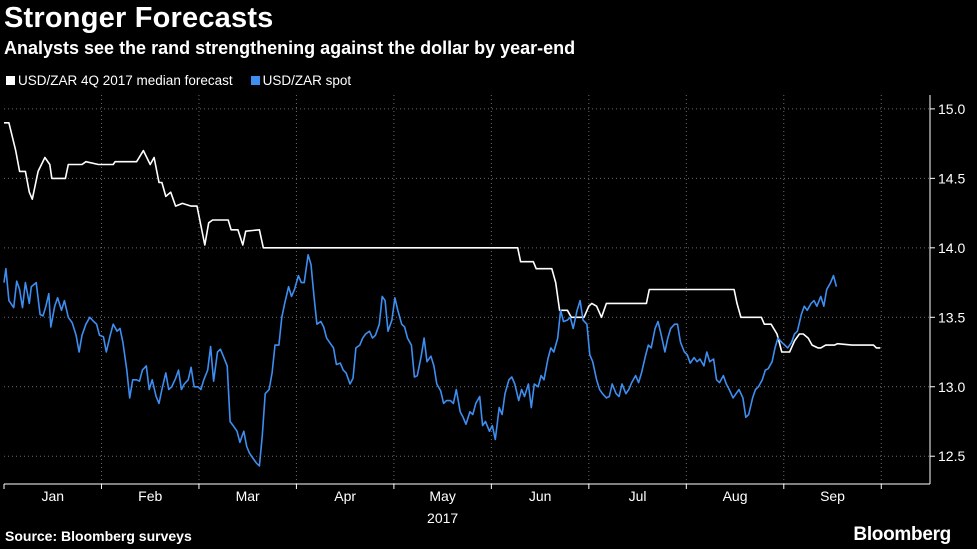 The image size is (977, 549). I want to click on x-tick-label: Feb, so click(150, 496).